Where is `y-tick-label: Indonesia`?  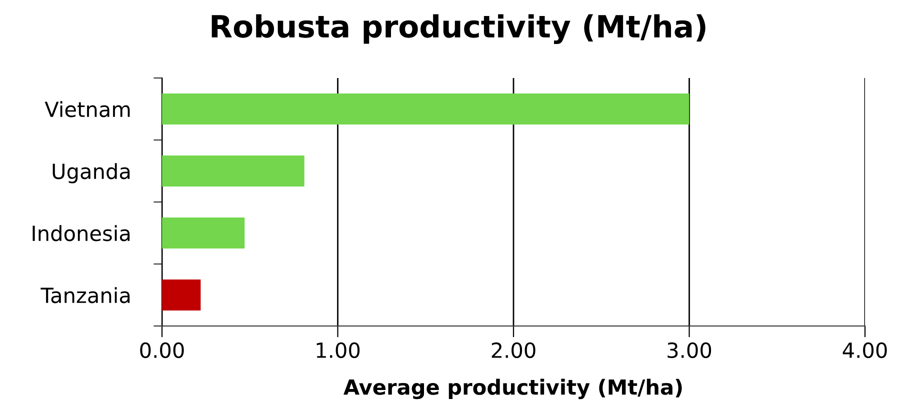 y-tick-label: Indonesia is located at coordinates (81, 233).